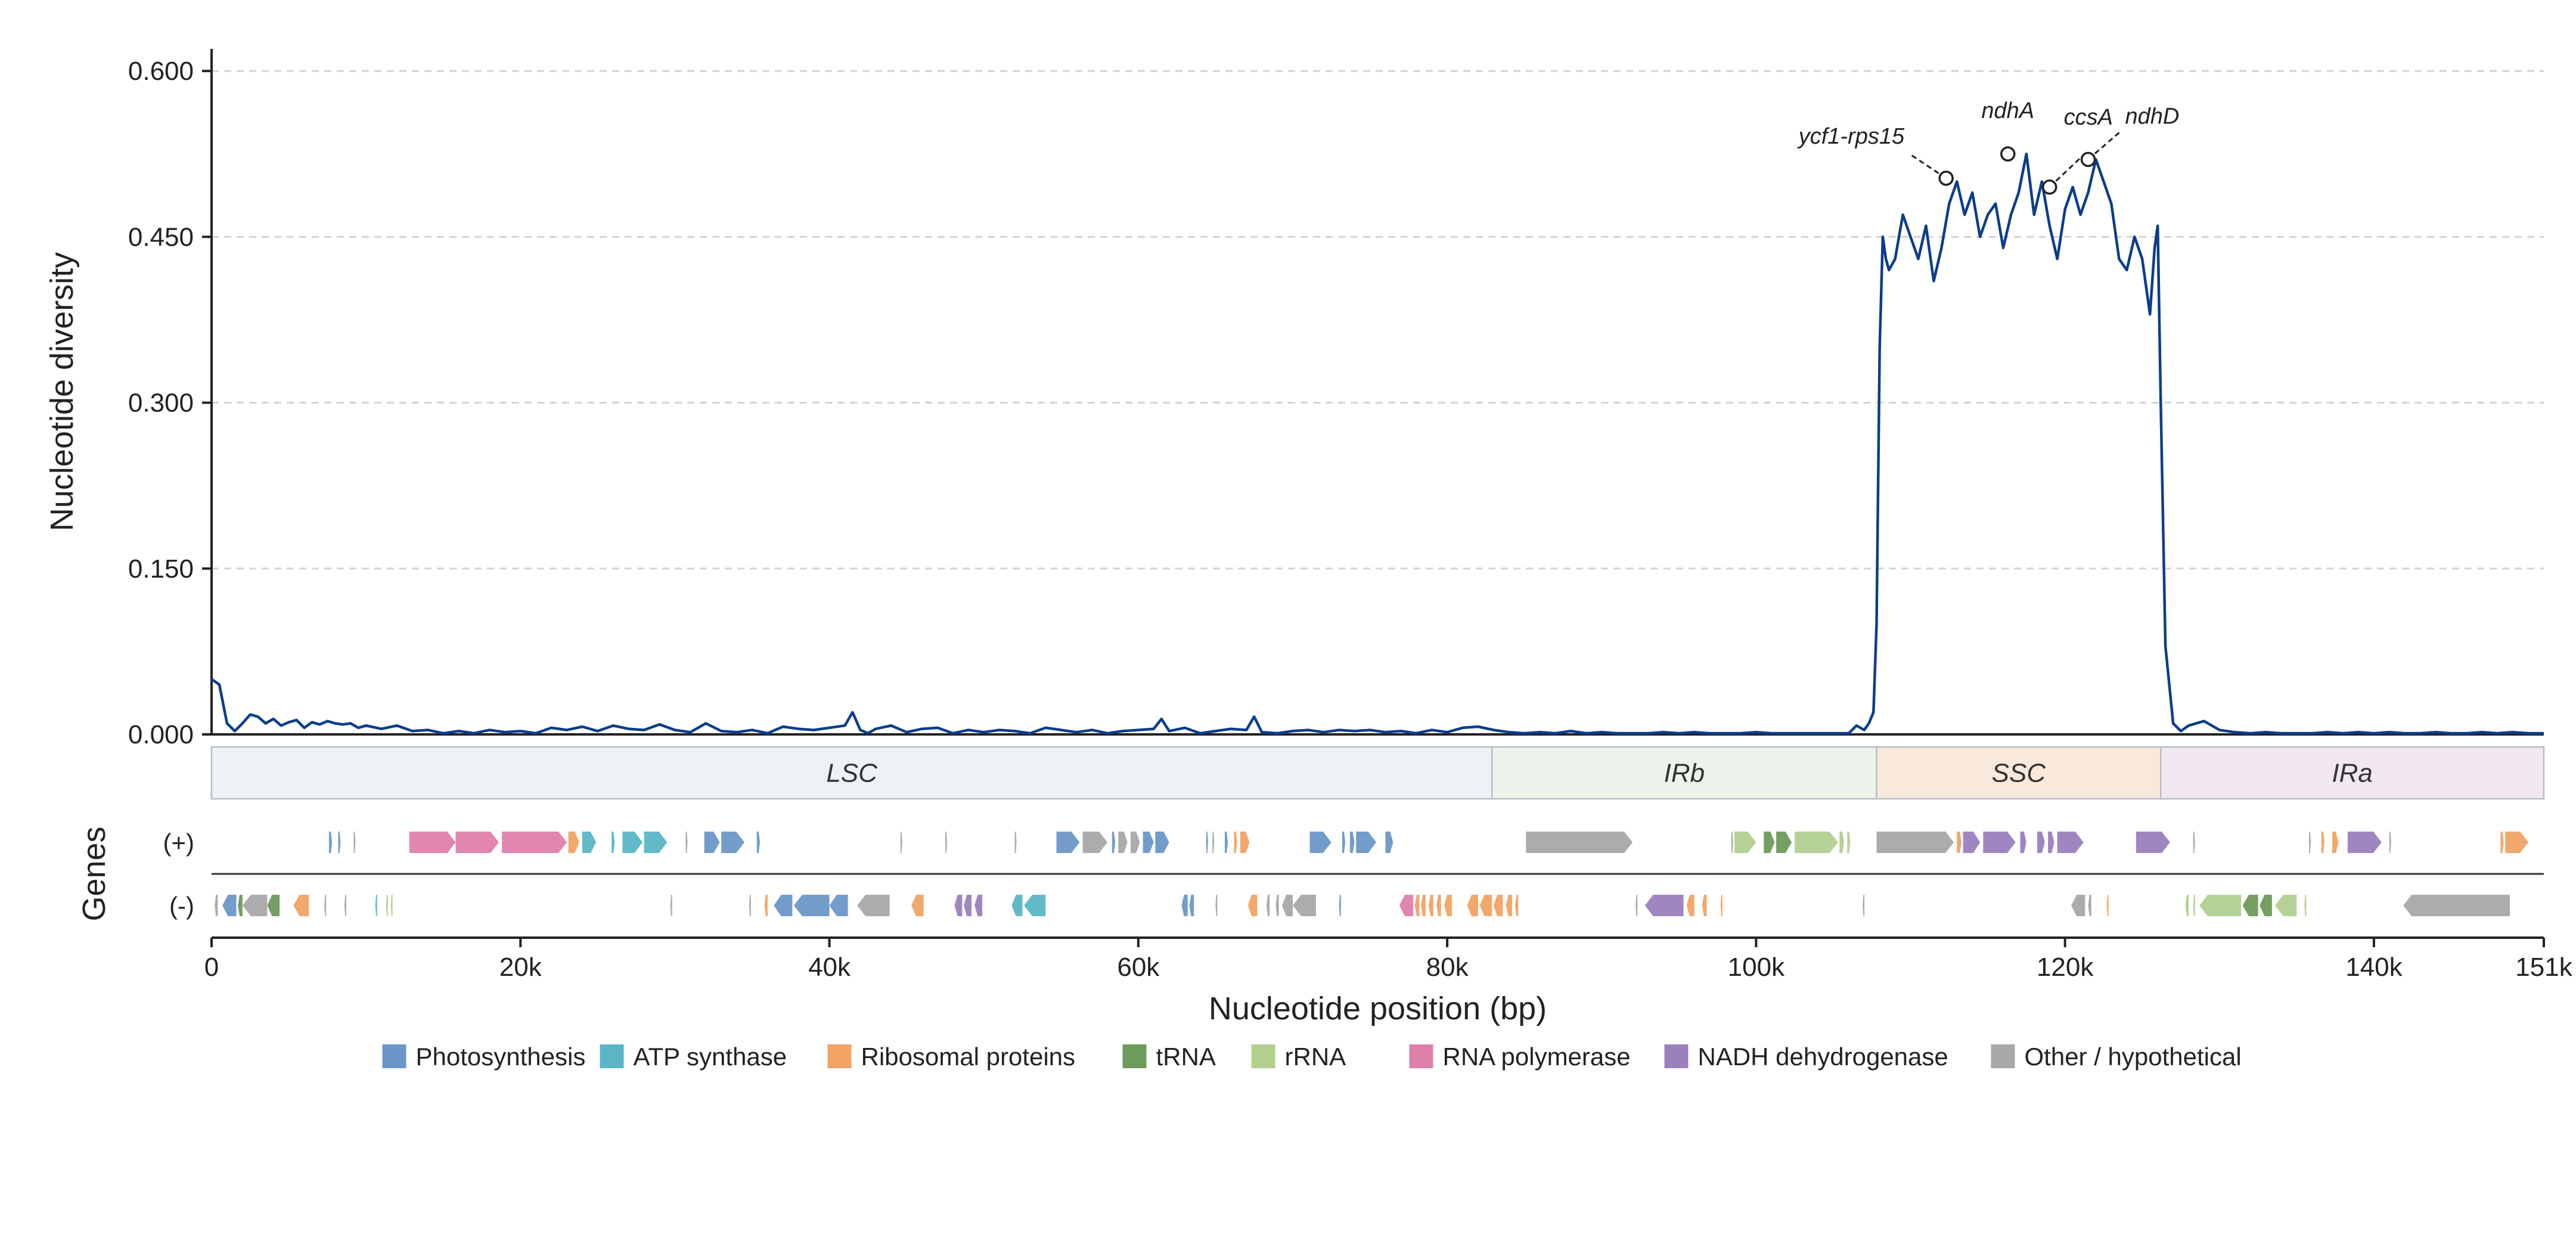  What do you see at coordinates (1316, 1057) in the screenshot?
I see `legend-label: rRNA` at bounding box center [1316, 1057].